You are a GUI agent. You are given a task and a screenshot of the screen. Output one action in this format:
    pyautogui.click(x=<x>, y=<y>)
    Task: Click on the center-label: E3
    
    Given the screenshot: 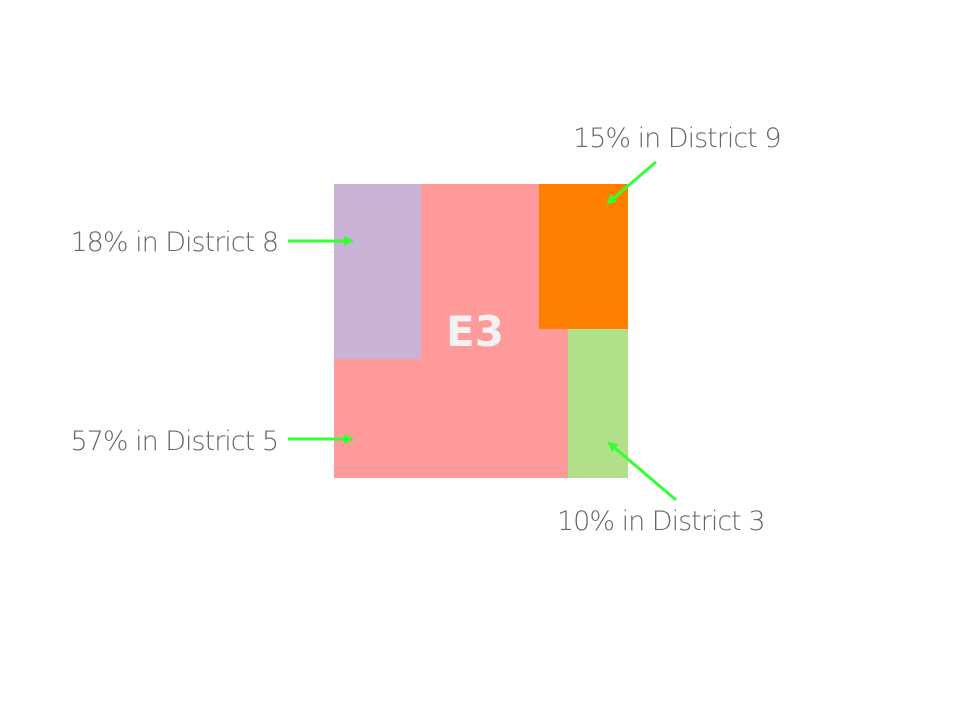 What is the action you would take?
    pyautogui.click(x=475, y=331)
    